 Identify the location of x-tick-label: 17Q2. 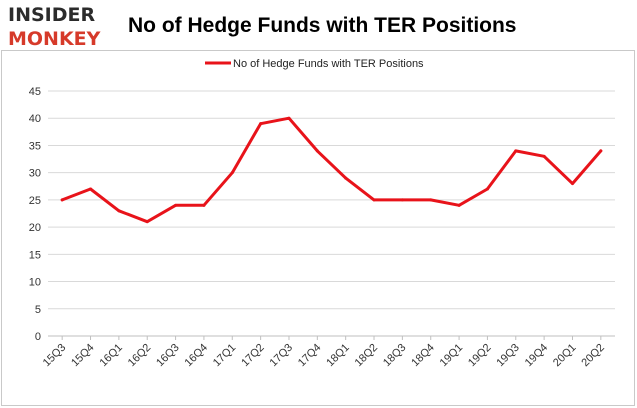
(253, 356).